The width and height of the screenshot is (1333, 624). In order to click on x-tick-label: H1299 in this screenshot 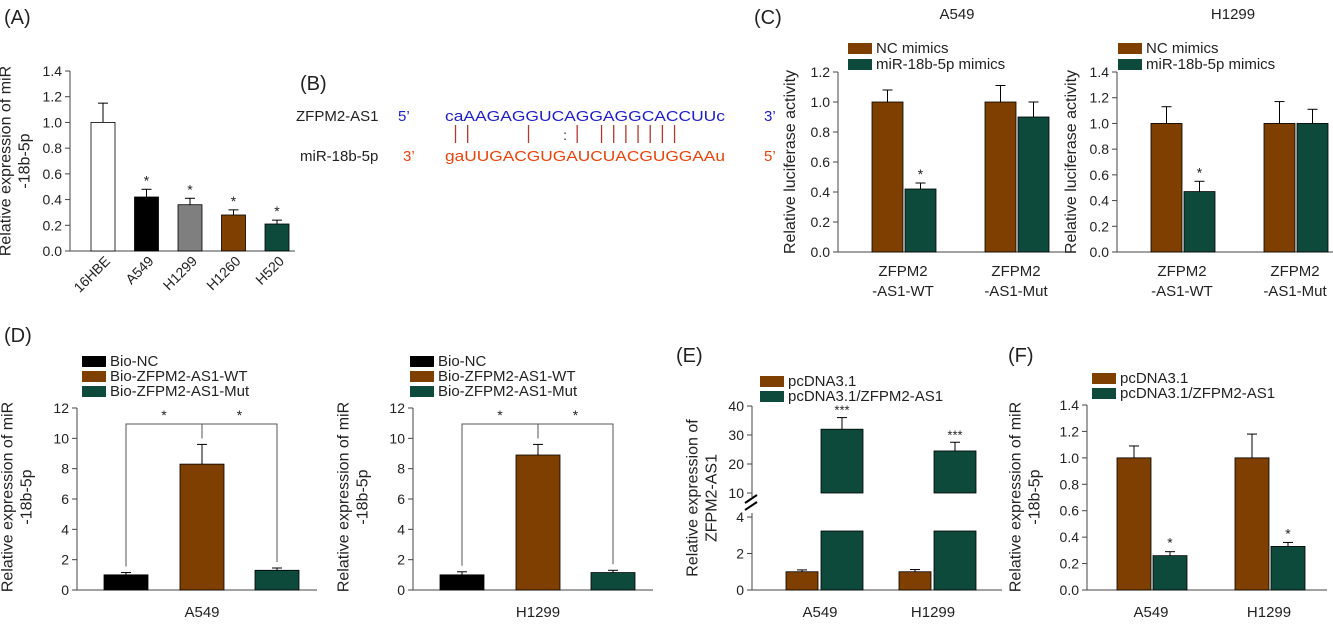, I will do `click(933, 612)`.